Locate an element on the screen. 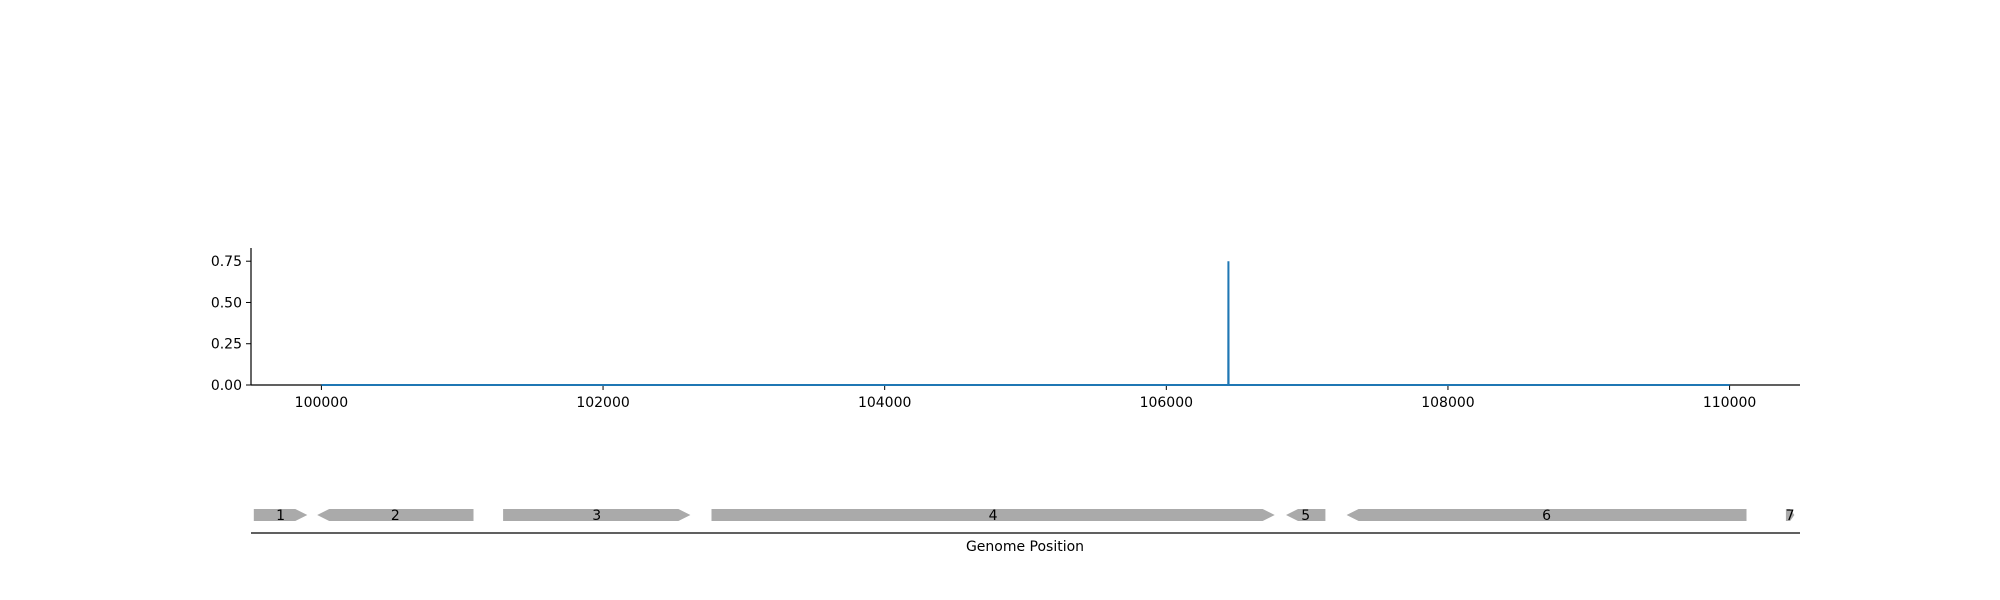  x-tick-label: 102000 is located at coordinates (602, 403).